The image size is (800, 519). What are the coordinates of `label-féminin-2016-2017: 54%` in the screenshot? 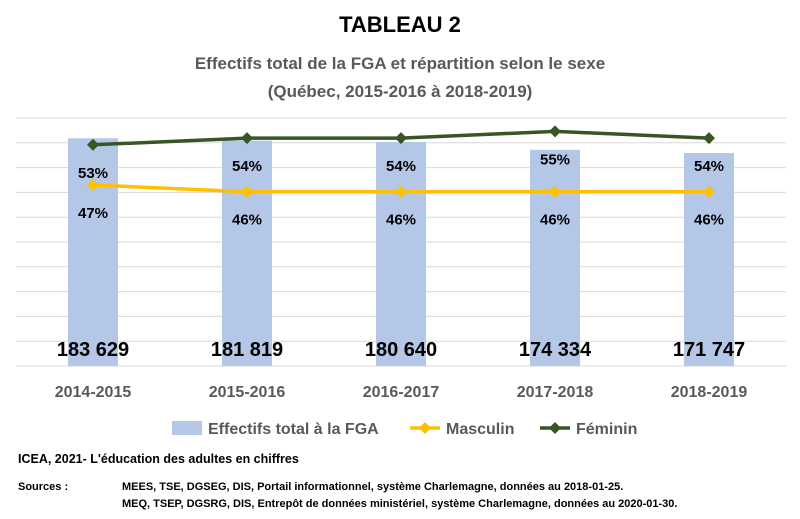 It's located at (401, 166).